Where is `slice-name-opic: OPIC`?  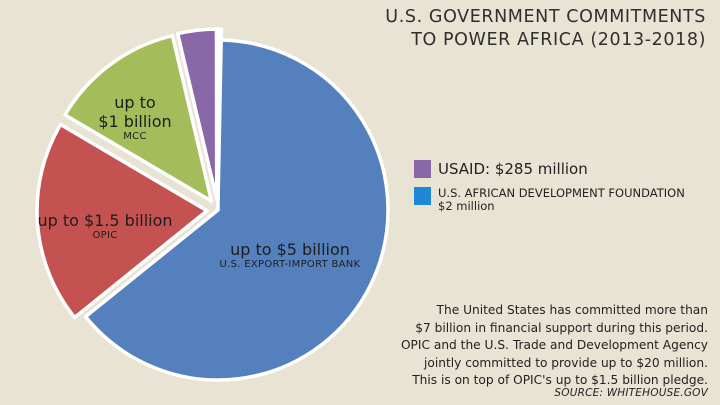
slice-name-opic: OPIC is located at coordinates (105, 235).